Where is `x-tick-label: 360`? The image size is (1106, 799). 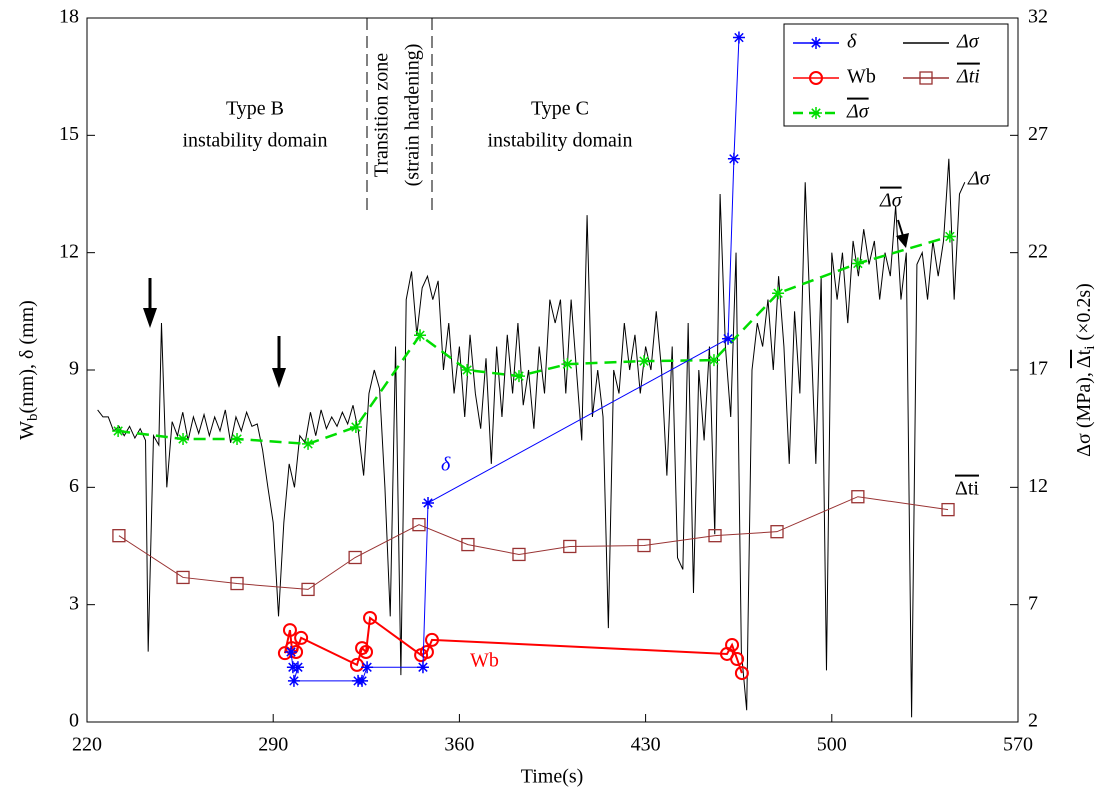
x-tick-label: 360 is located at coordinates (459, 745).